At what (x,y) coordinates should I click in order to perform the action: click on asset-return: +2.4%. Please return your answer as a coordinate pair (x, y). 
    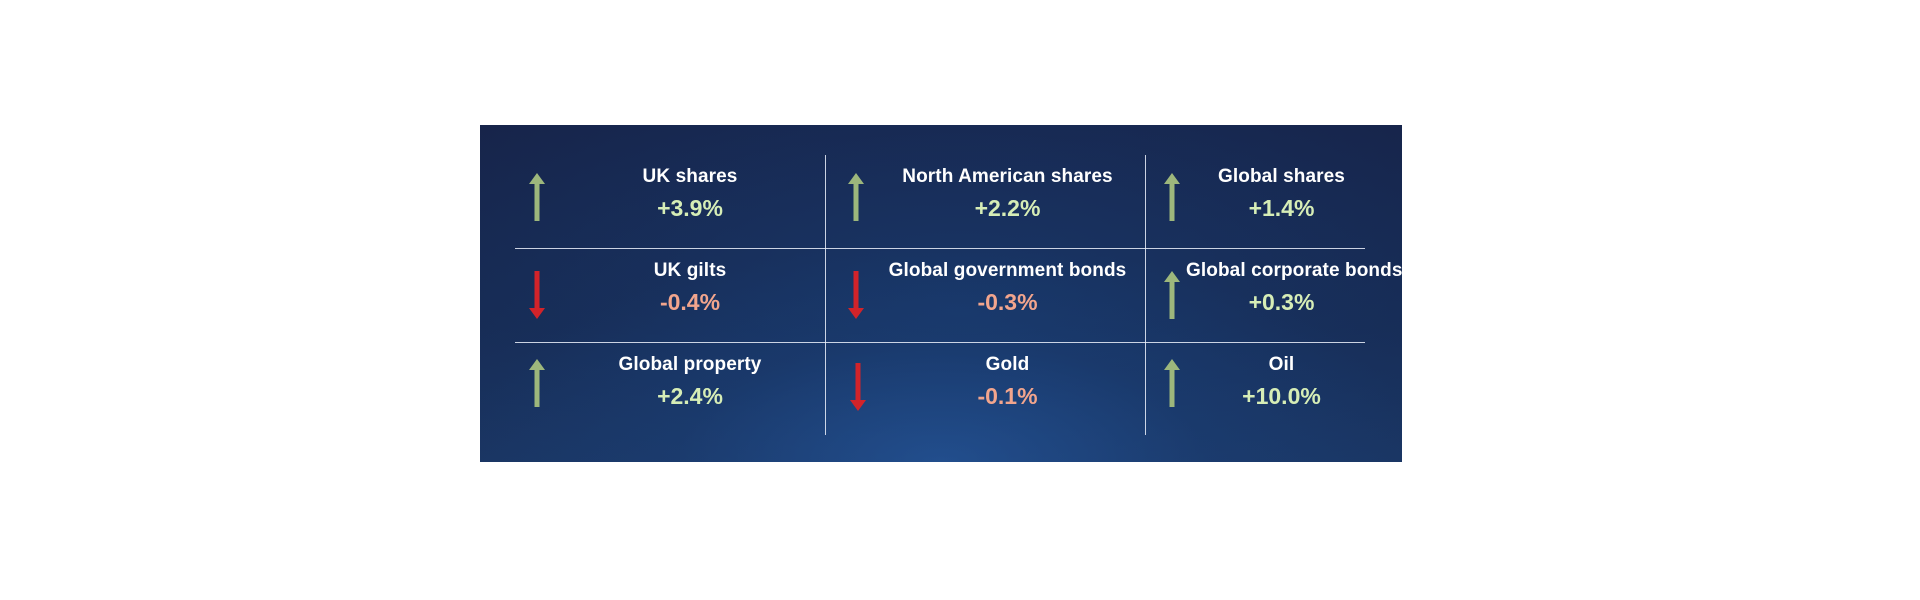
    Looking at the image, I should click on (690, 396).